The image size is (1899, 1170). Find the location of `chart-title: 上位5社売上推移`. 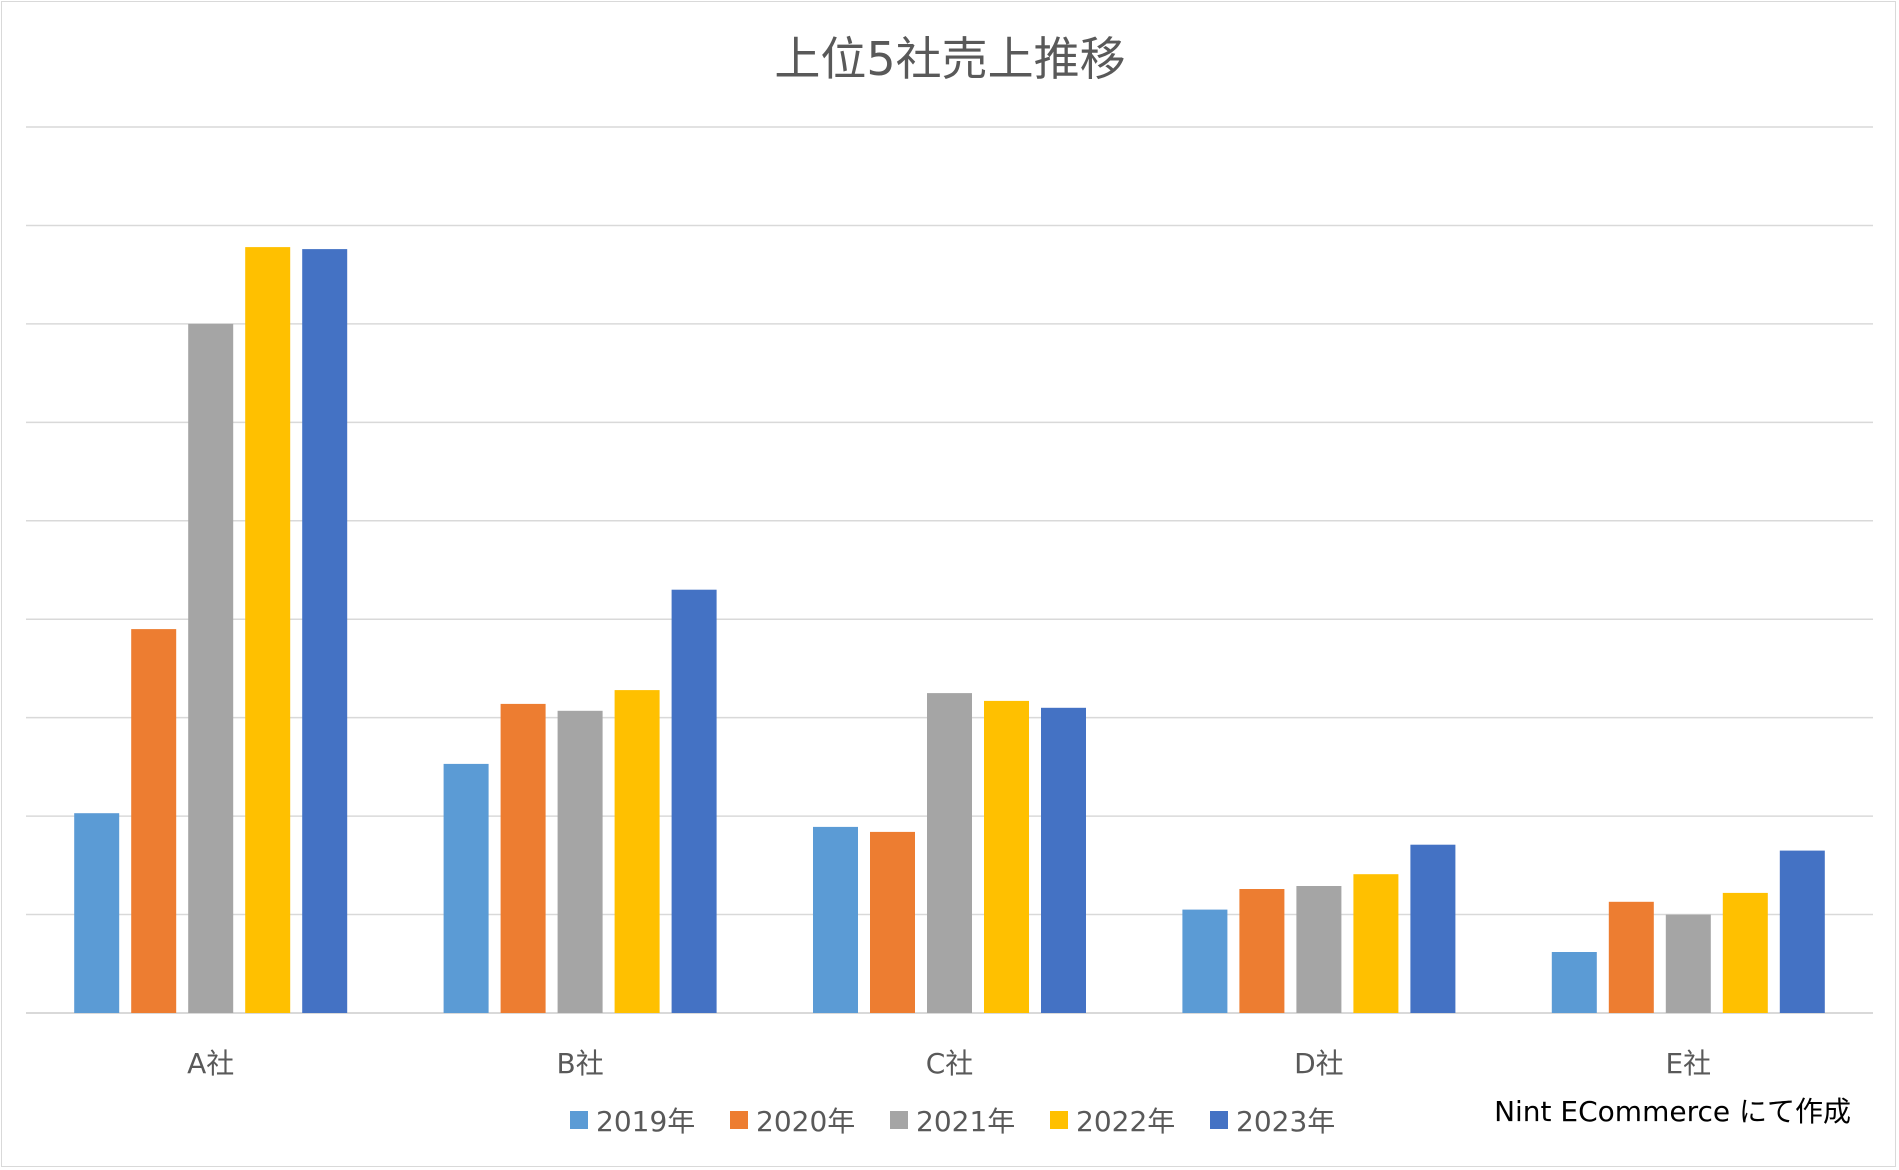

chart-title: 上位5社売上推移 is located at coordinates (949, 59).